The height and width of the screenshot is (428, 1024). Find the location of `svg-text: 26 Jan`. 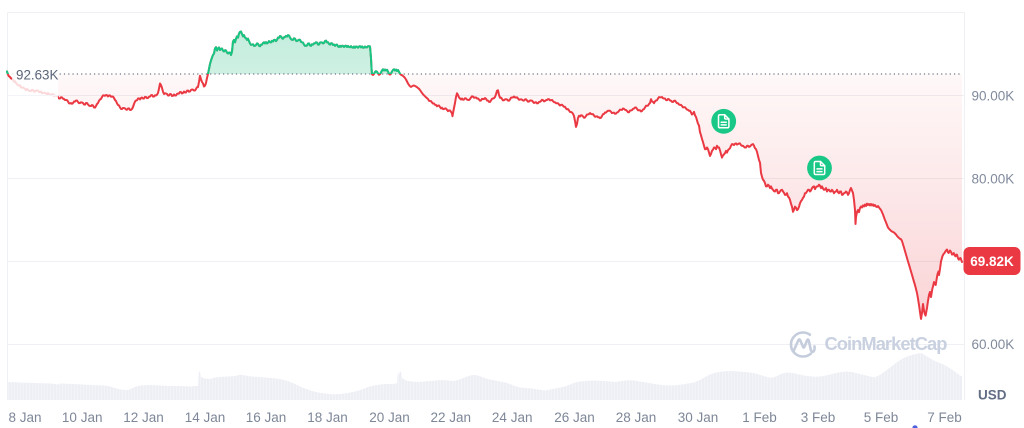

svg-text: 26 Jan is located at coordinates (574, 417).